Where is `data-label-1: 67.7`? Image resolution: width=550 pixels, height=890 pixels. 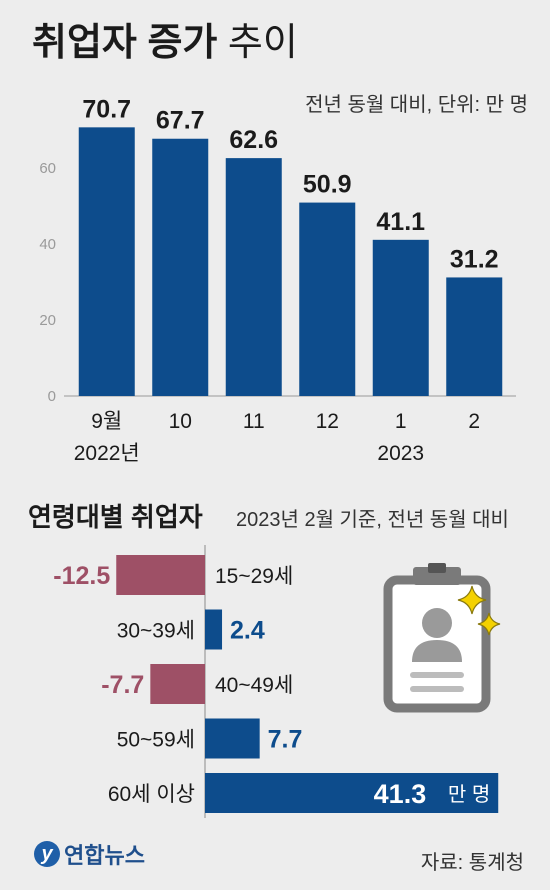
data-label-1: 67.7 is located at coordinates (180, 121).